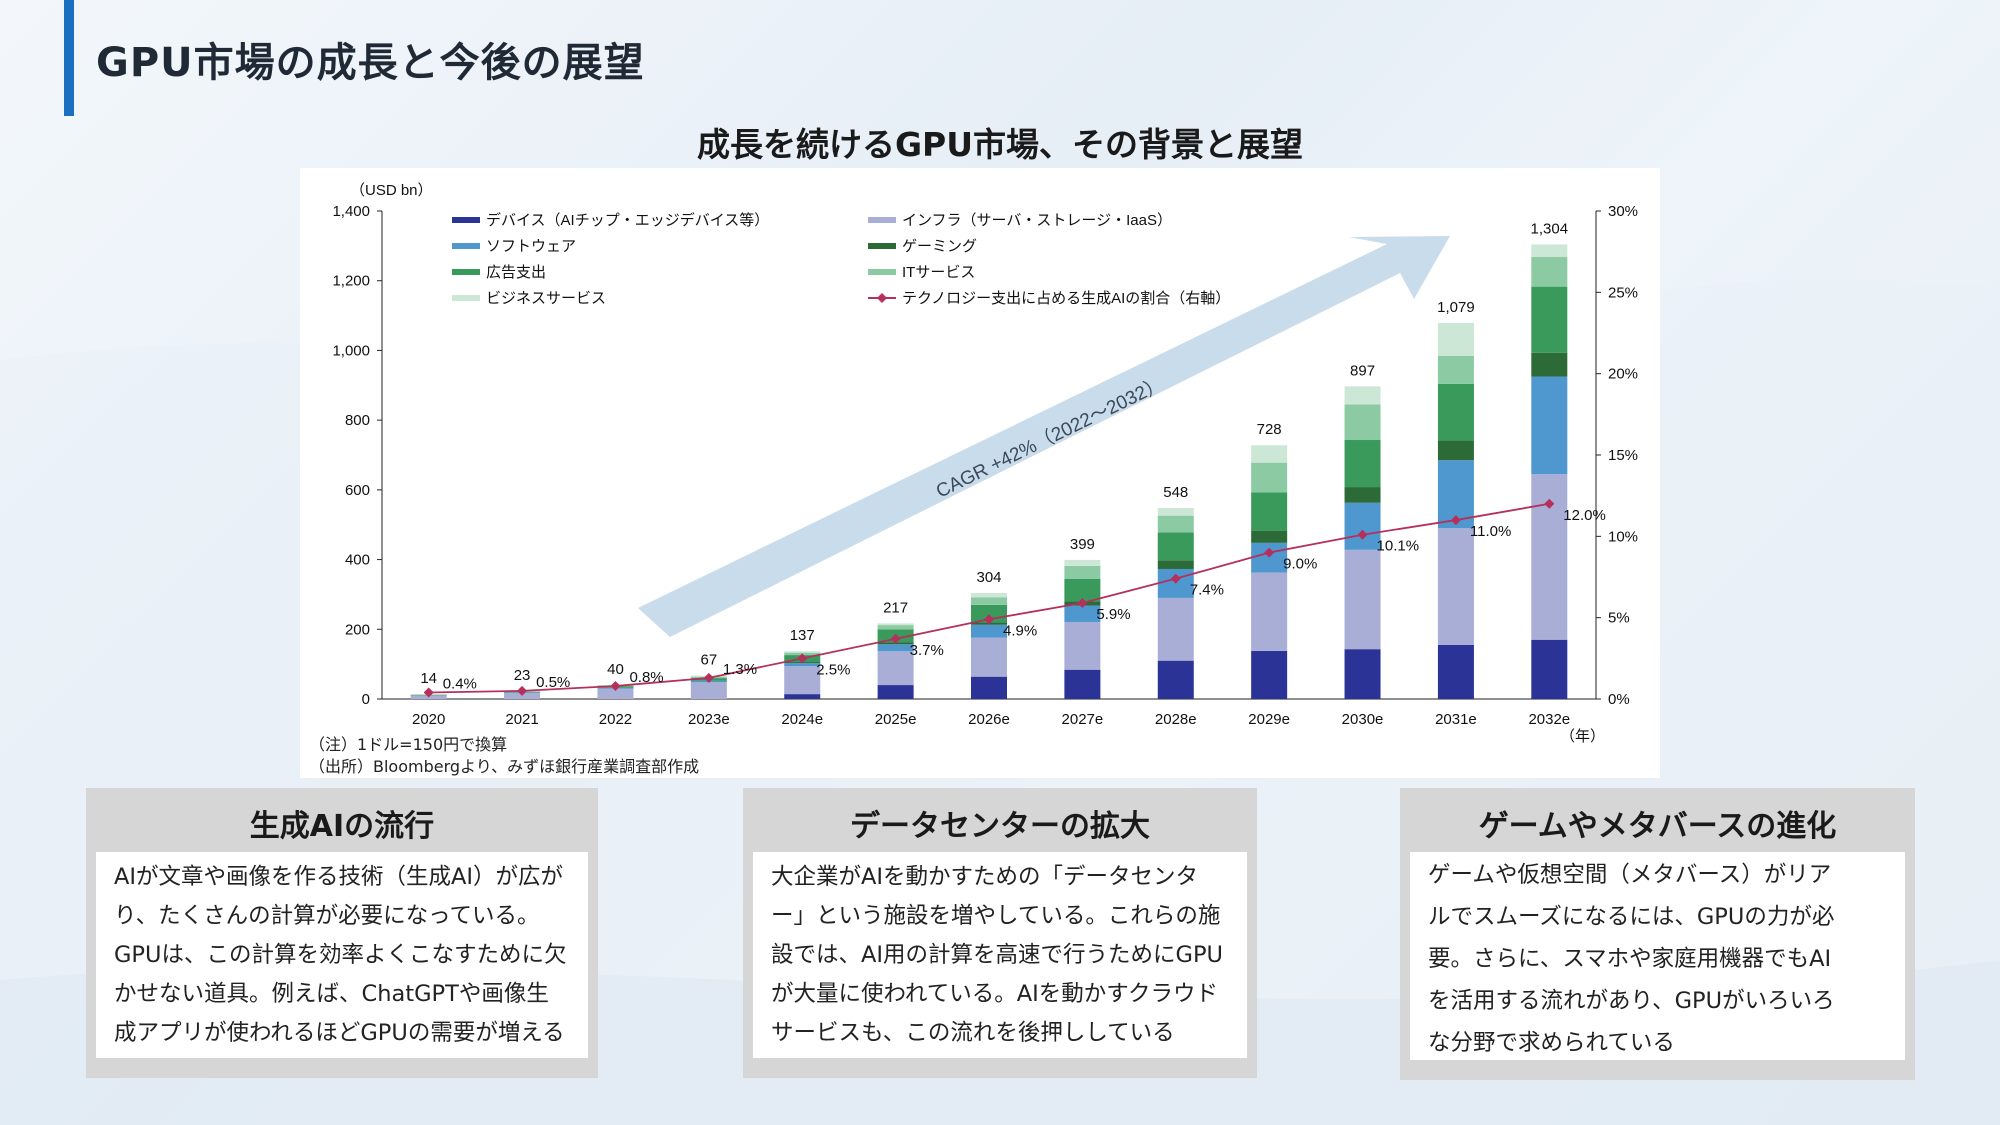 Image resolution: width=2000 pixels, height=1125 pixels. Describe the element at coordinates (351, 281) in the screenshot. I see `y-tick-label-left: 1,200` at that location.